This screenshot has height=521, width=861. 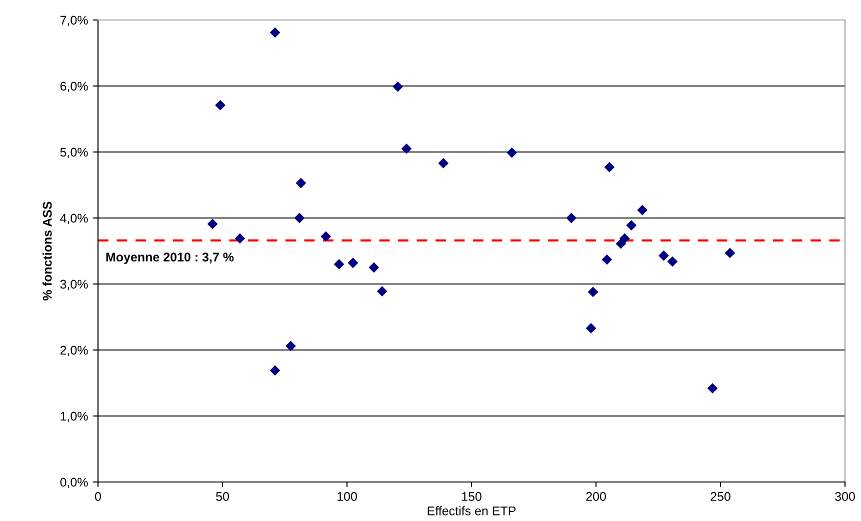 I want to click on y-tick-label: 0,0%, so click(x=74, y=483).